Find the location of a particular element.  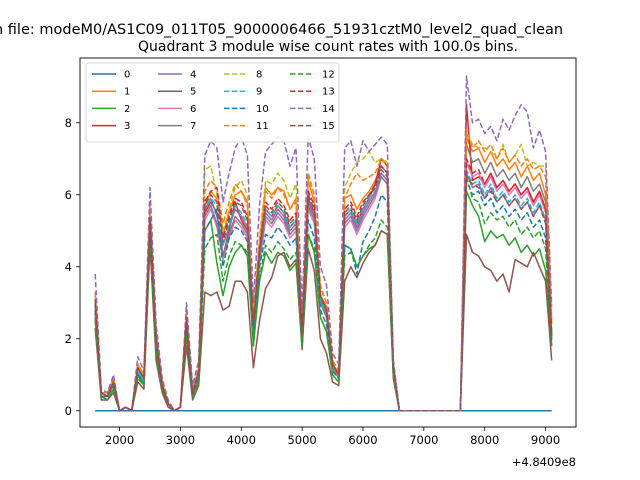

legend-label: 4 is located at coordinates (193, 75).